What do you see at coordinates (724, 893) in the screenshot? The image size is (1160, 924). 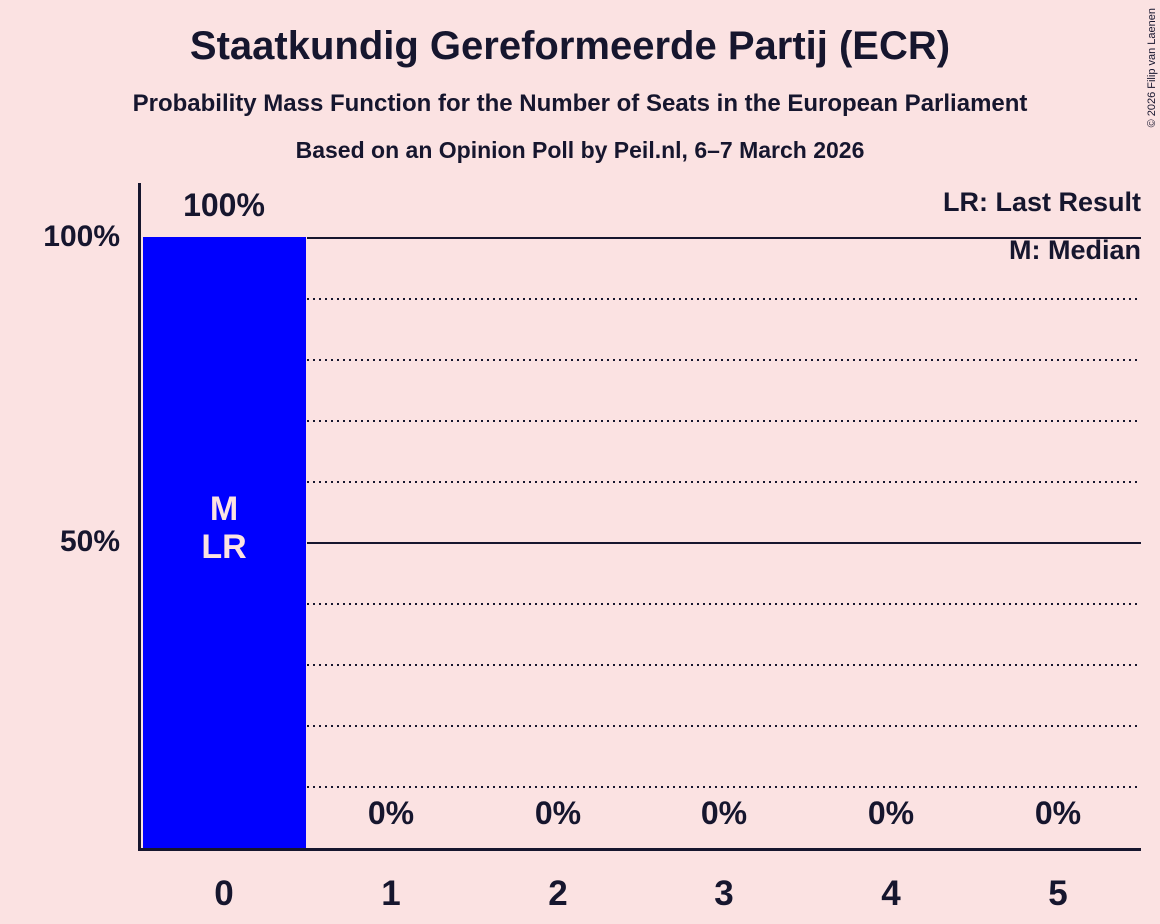 I see `x-tick-3: 3` at bounding box center [724, 893].